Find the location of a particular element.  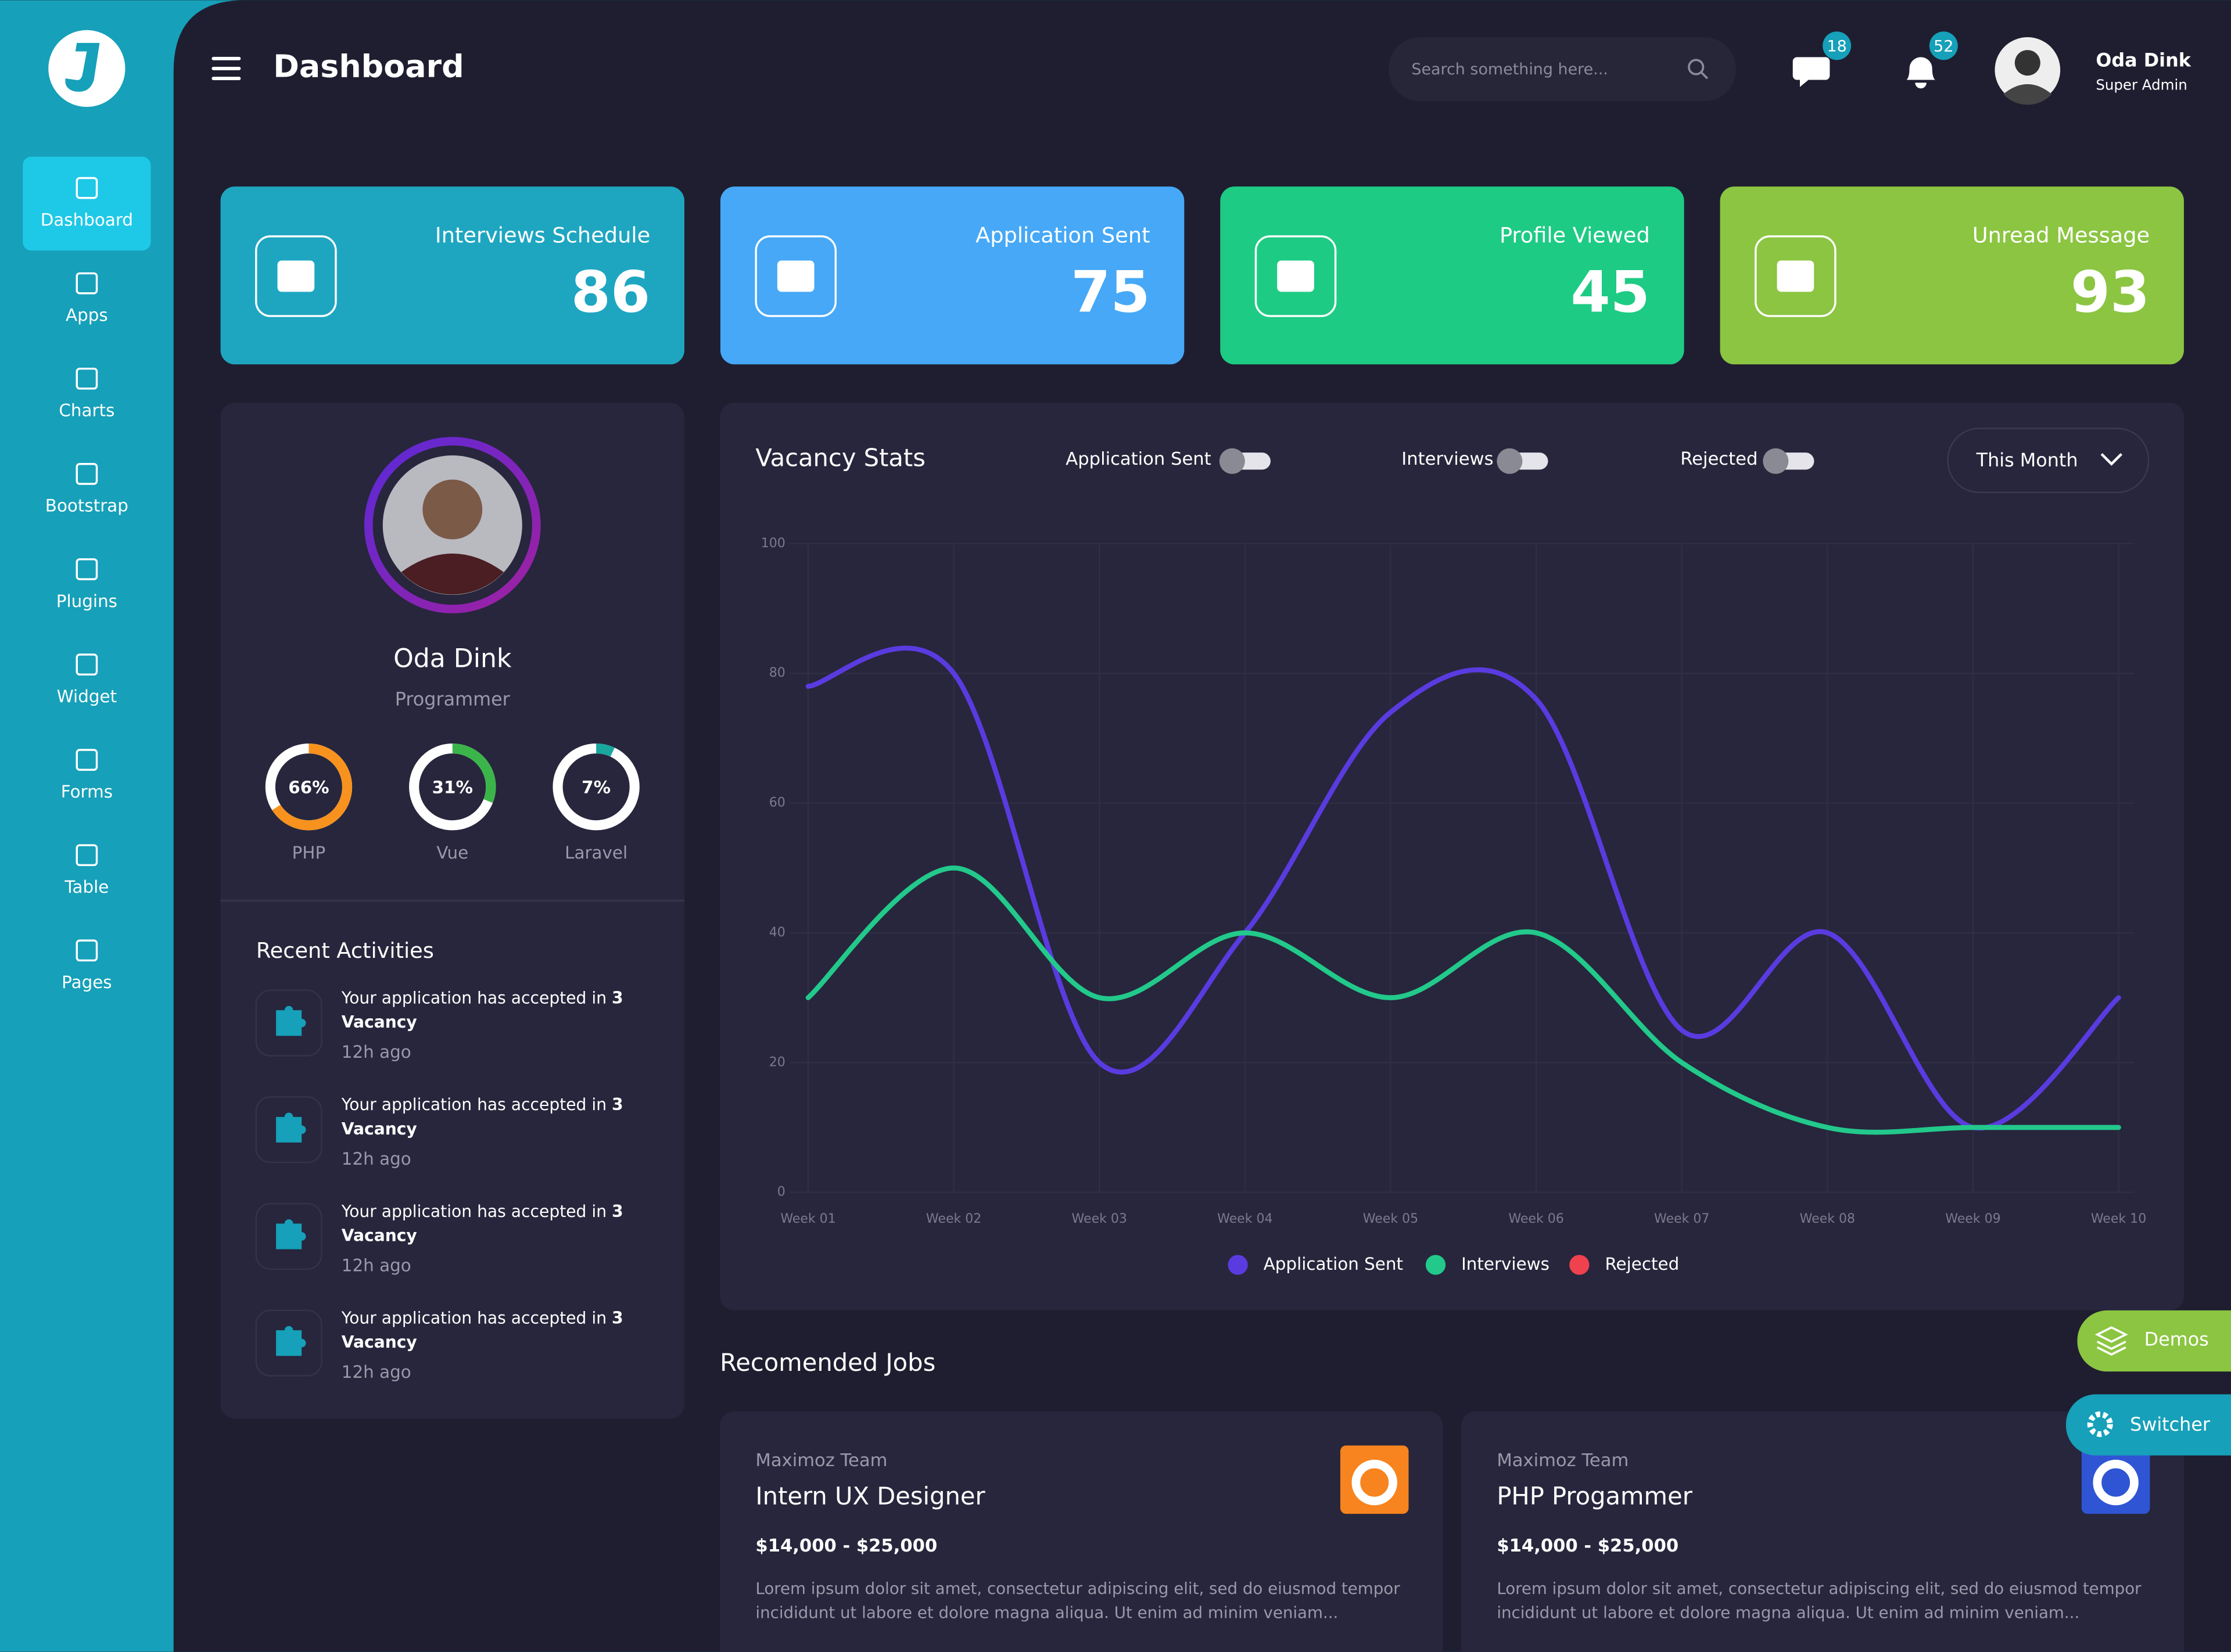

switcher-button is located at coordinates (2148, 1425).